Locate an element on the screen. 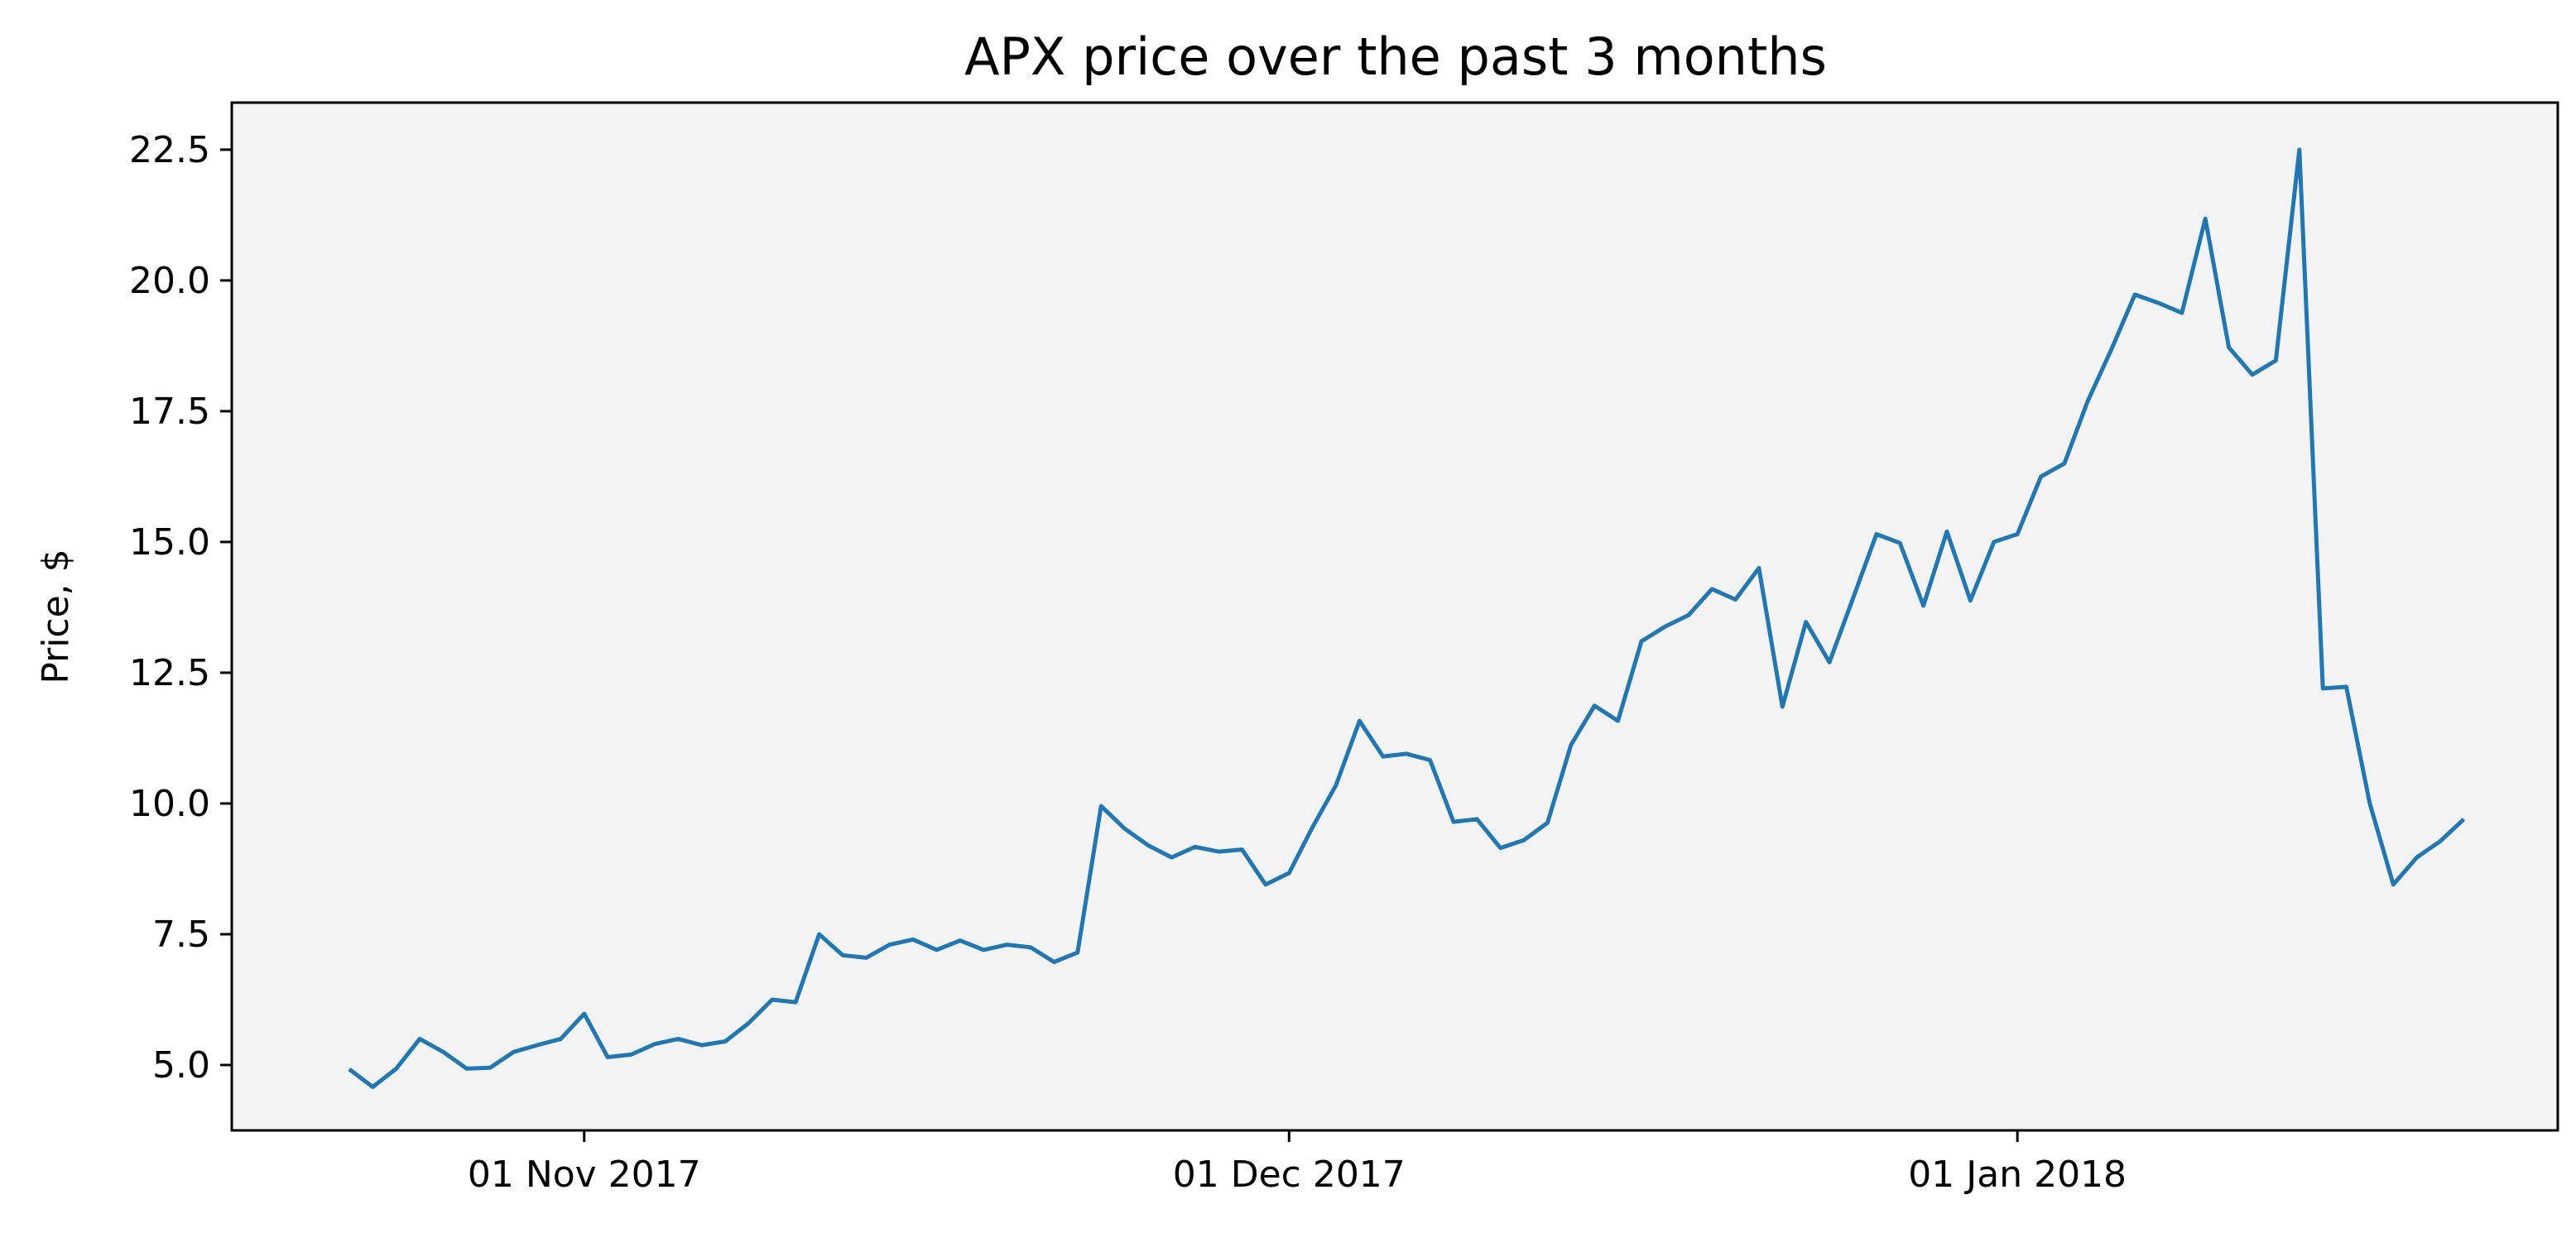  y-tick-label: 5.0 is located at coordinates (181, 1065).